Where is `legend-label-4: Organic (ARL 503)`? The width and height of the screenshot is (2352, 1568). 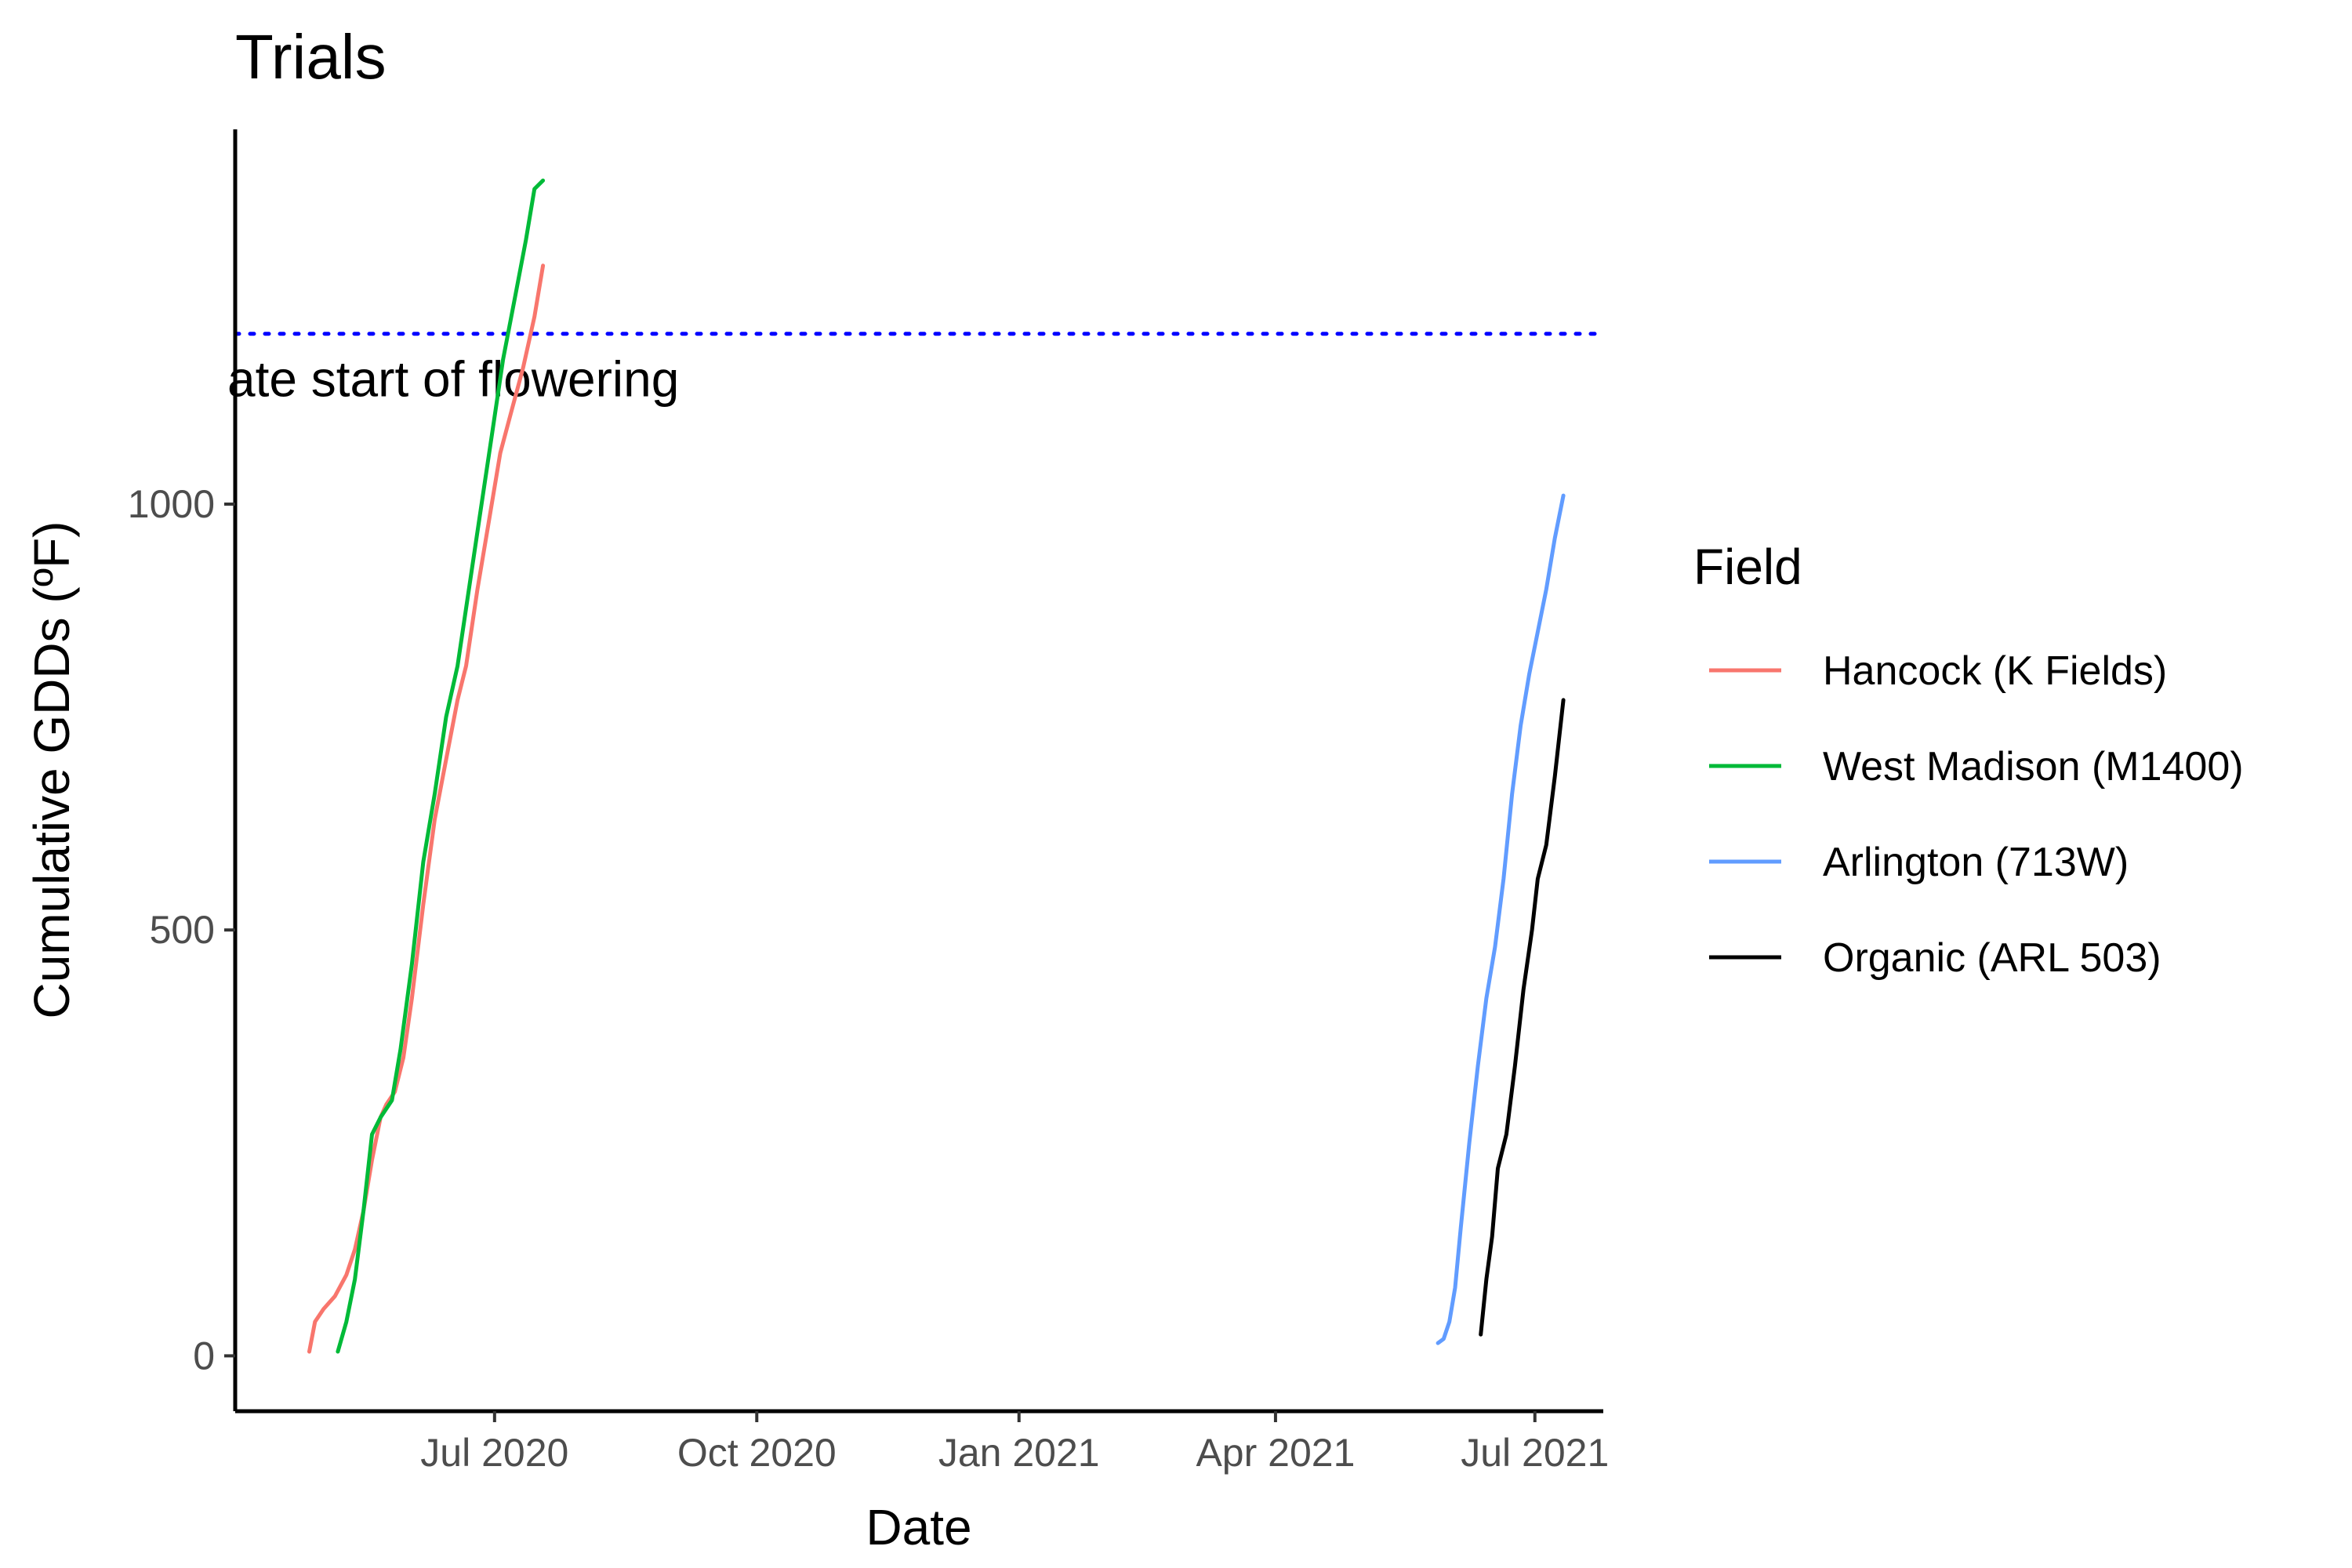 legend-label-4: Organic (ARL 503) is located at coordinates (1992, 958).